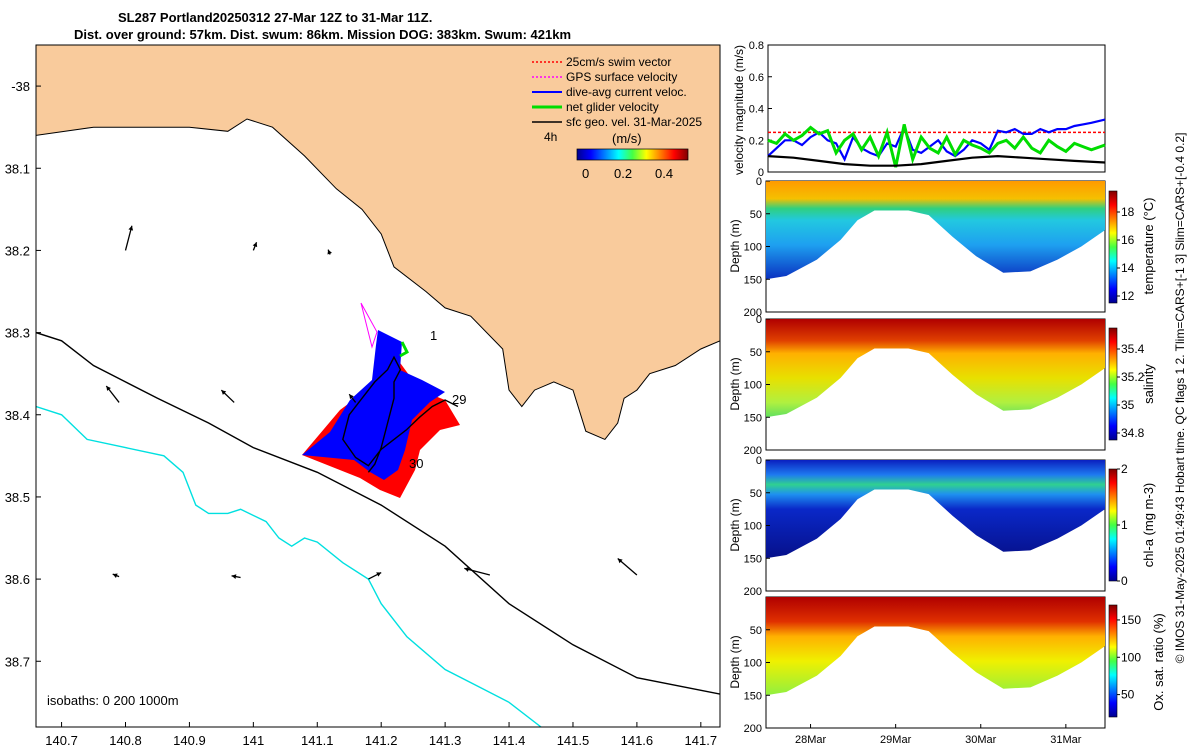  Describe the element at coordinates (612, 107) in the screenshot. I see `legend-net-label: net glider velocity` at that location.